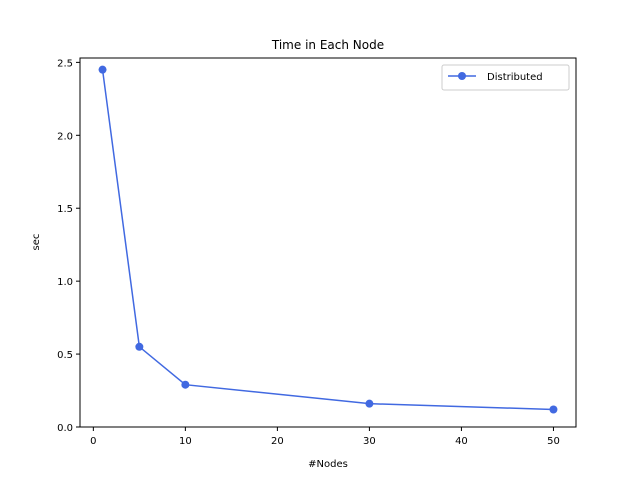 This screenshot has height=480, width=640. I want to click on y-tick-label: 2.0, so click(65, 136).